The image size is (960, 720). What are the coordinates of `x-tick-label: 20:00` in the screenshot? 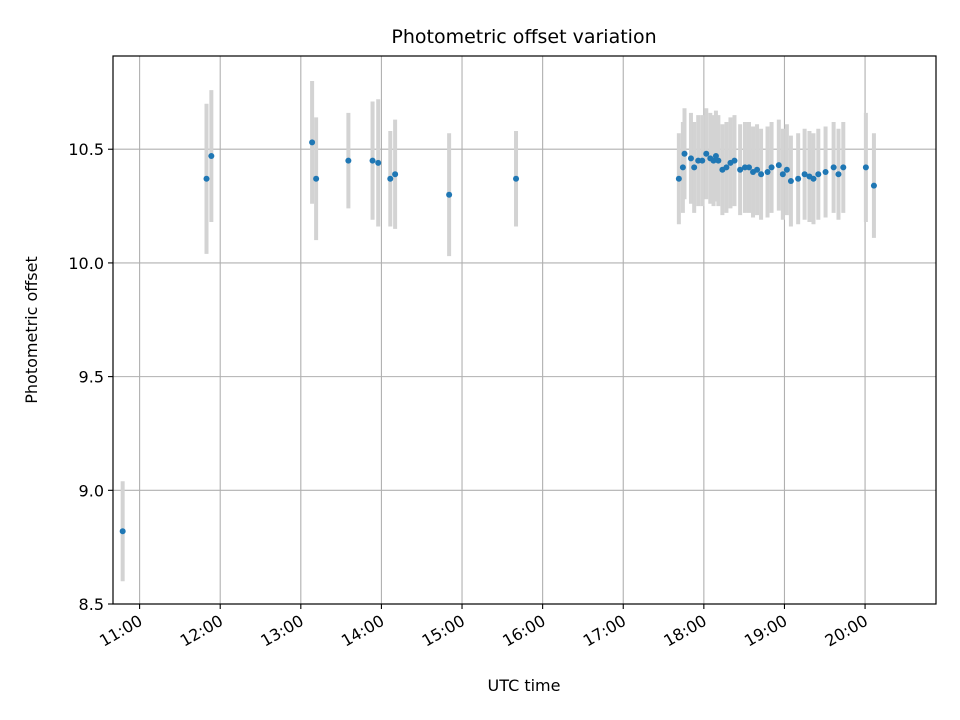 It's located at (846, 631).